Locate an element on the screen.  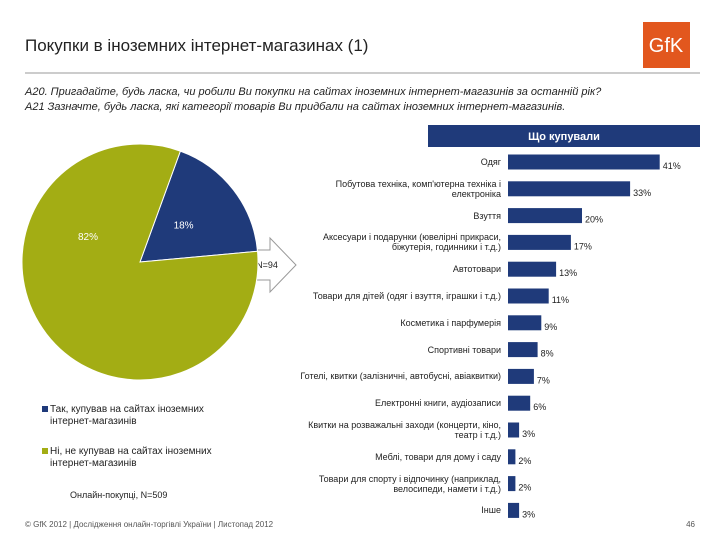
category-label: Косметика і парфумерія is located at coordinates (450, 322).